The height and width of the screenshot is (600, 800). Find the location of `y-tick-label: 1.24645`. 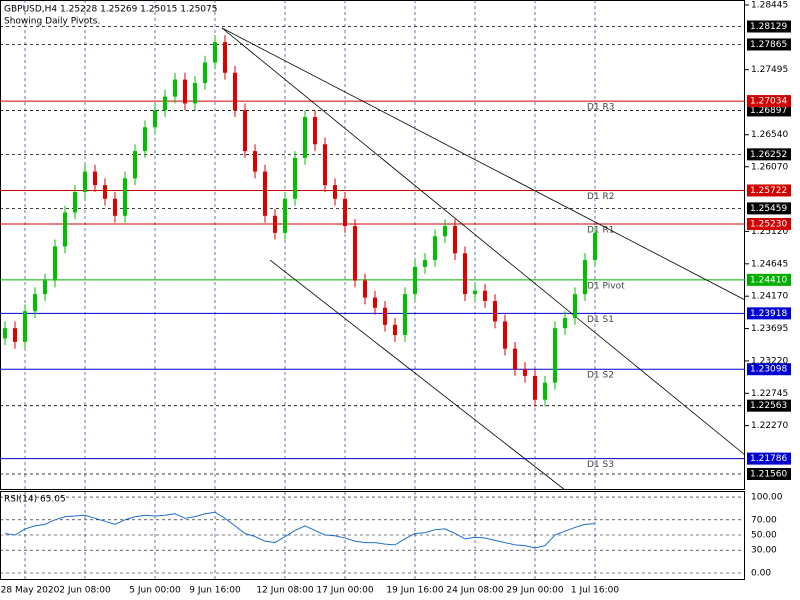

y-tick-label: 1.24645 is located at coordinates (769, 264).